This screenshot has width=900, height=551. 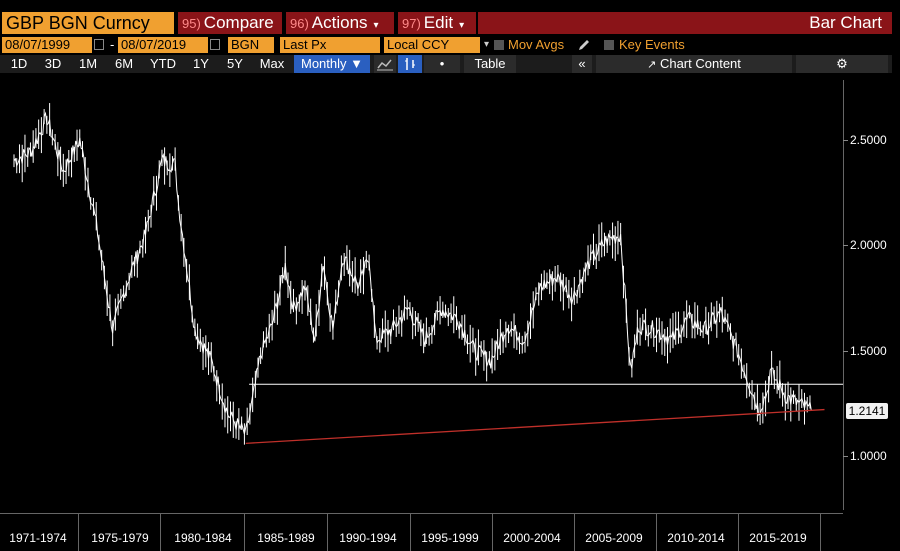 What do you see at coordinates (868, 245) in the screenshot?
I see `y-tick-label: 2.0000` at bounding box center [868, 245].